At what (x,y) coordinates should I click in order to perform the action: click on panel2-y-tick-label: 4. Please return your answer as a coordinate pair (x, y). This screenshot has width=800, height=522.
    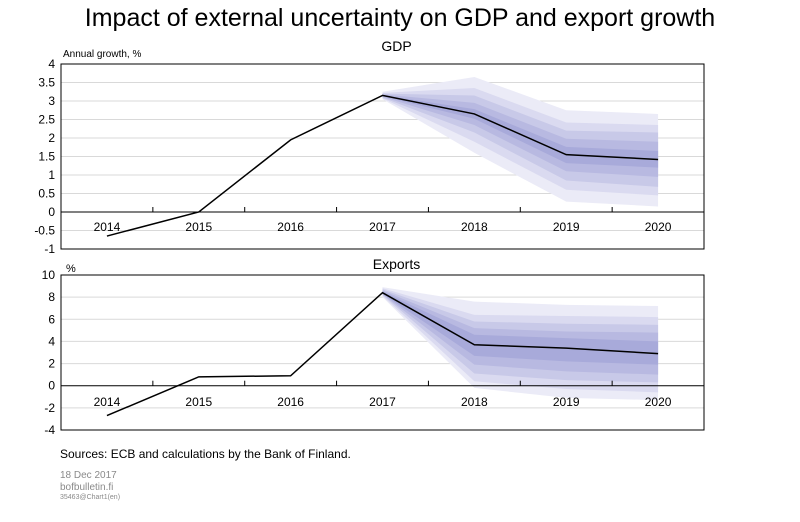
    Looking at the image, I should click on (51, 341).